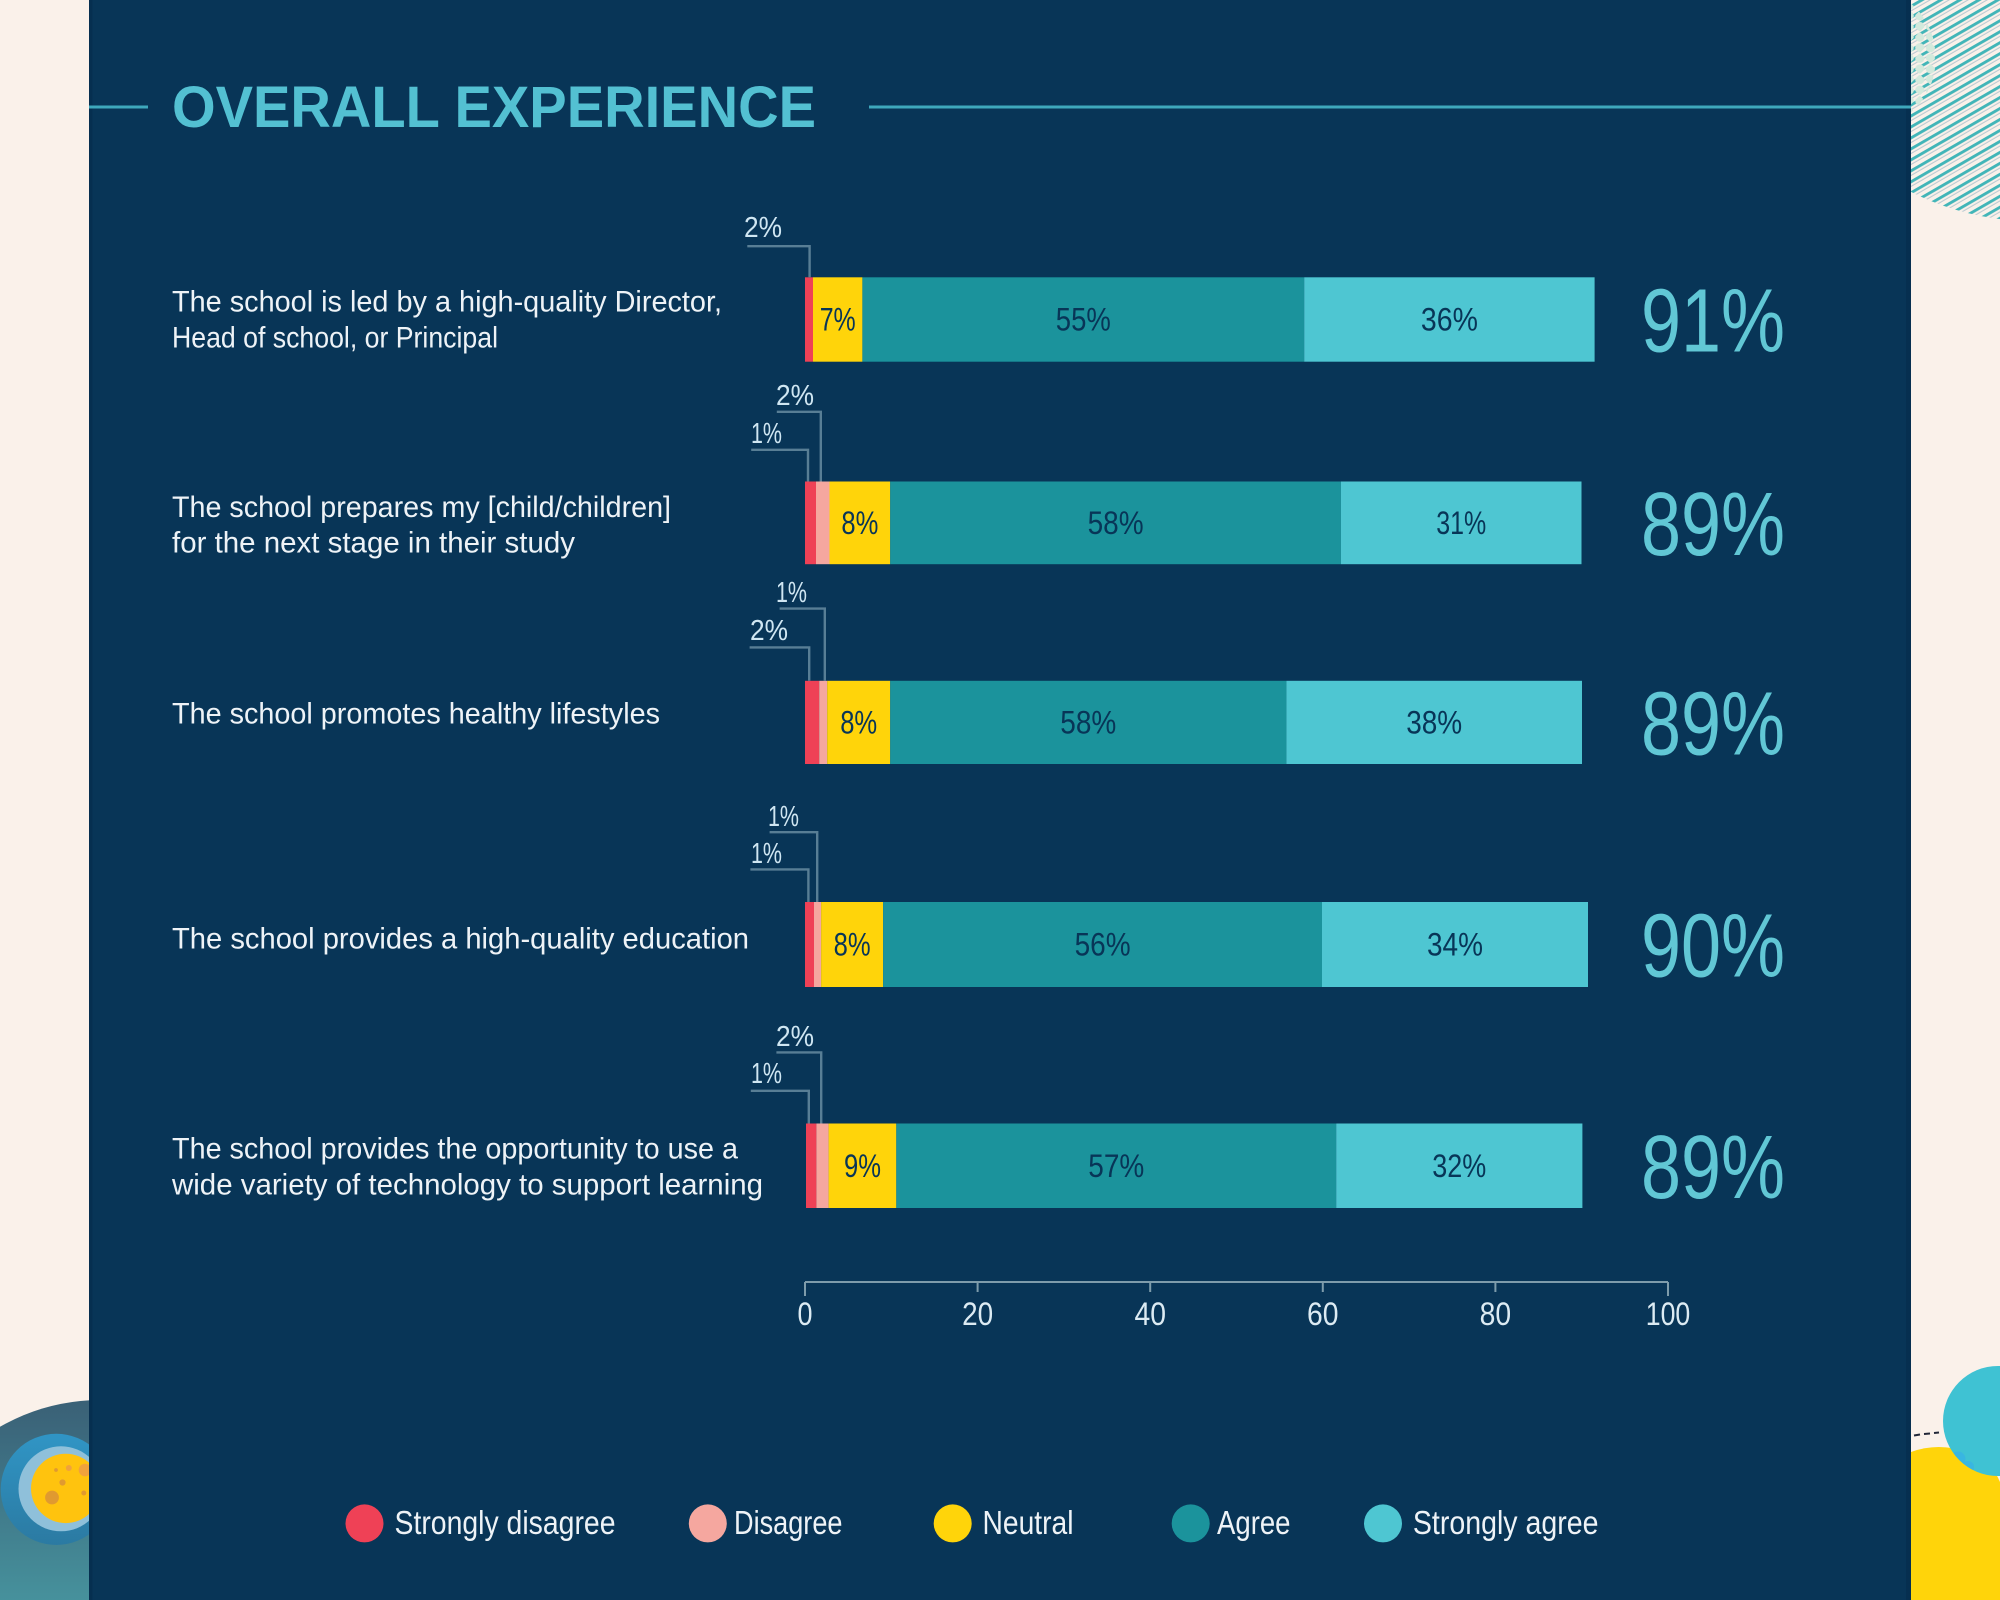 The height and width of the screenshot is (1600, 2000). What do you see at coordinates (1103, 945) in the screenshot?
I see `svg-text: 56%` at bounding box center [1103, 945].